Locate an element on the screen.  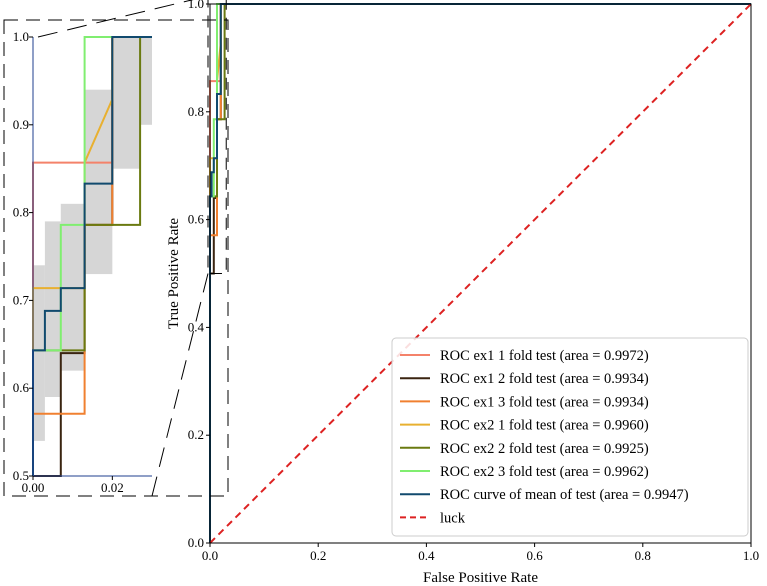
inset-axis-ticks: 0.00 0.02 0.5 0.6 0.7 0.8 0.9 1.0 is located at coordinates (68, 262).